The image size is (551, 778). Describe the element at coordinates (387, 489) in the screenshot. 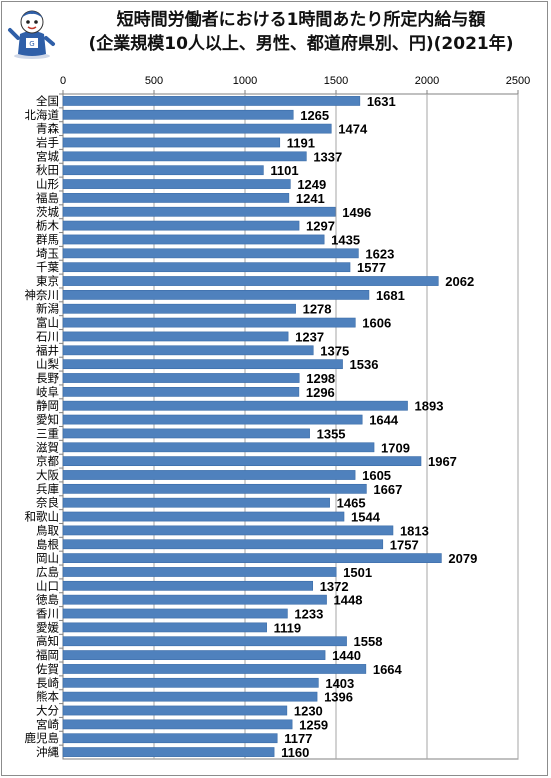

I see `data-label: 1667` at that location.